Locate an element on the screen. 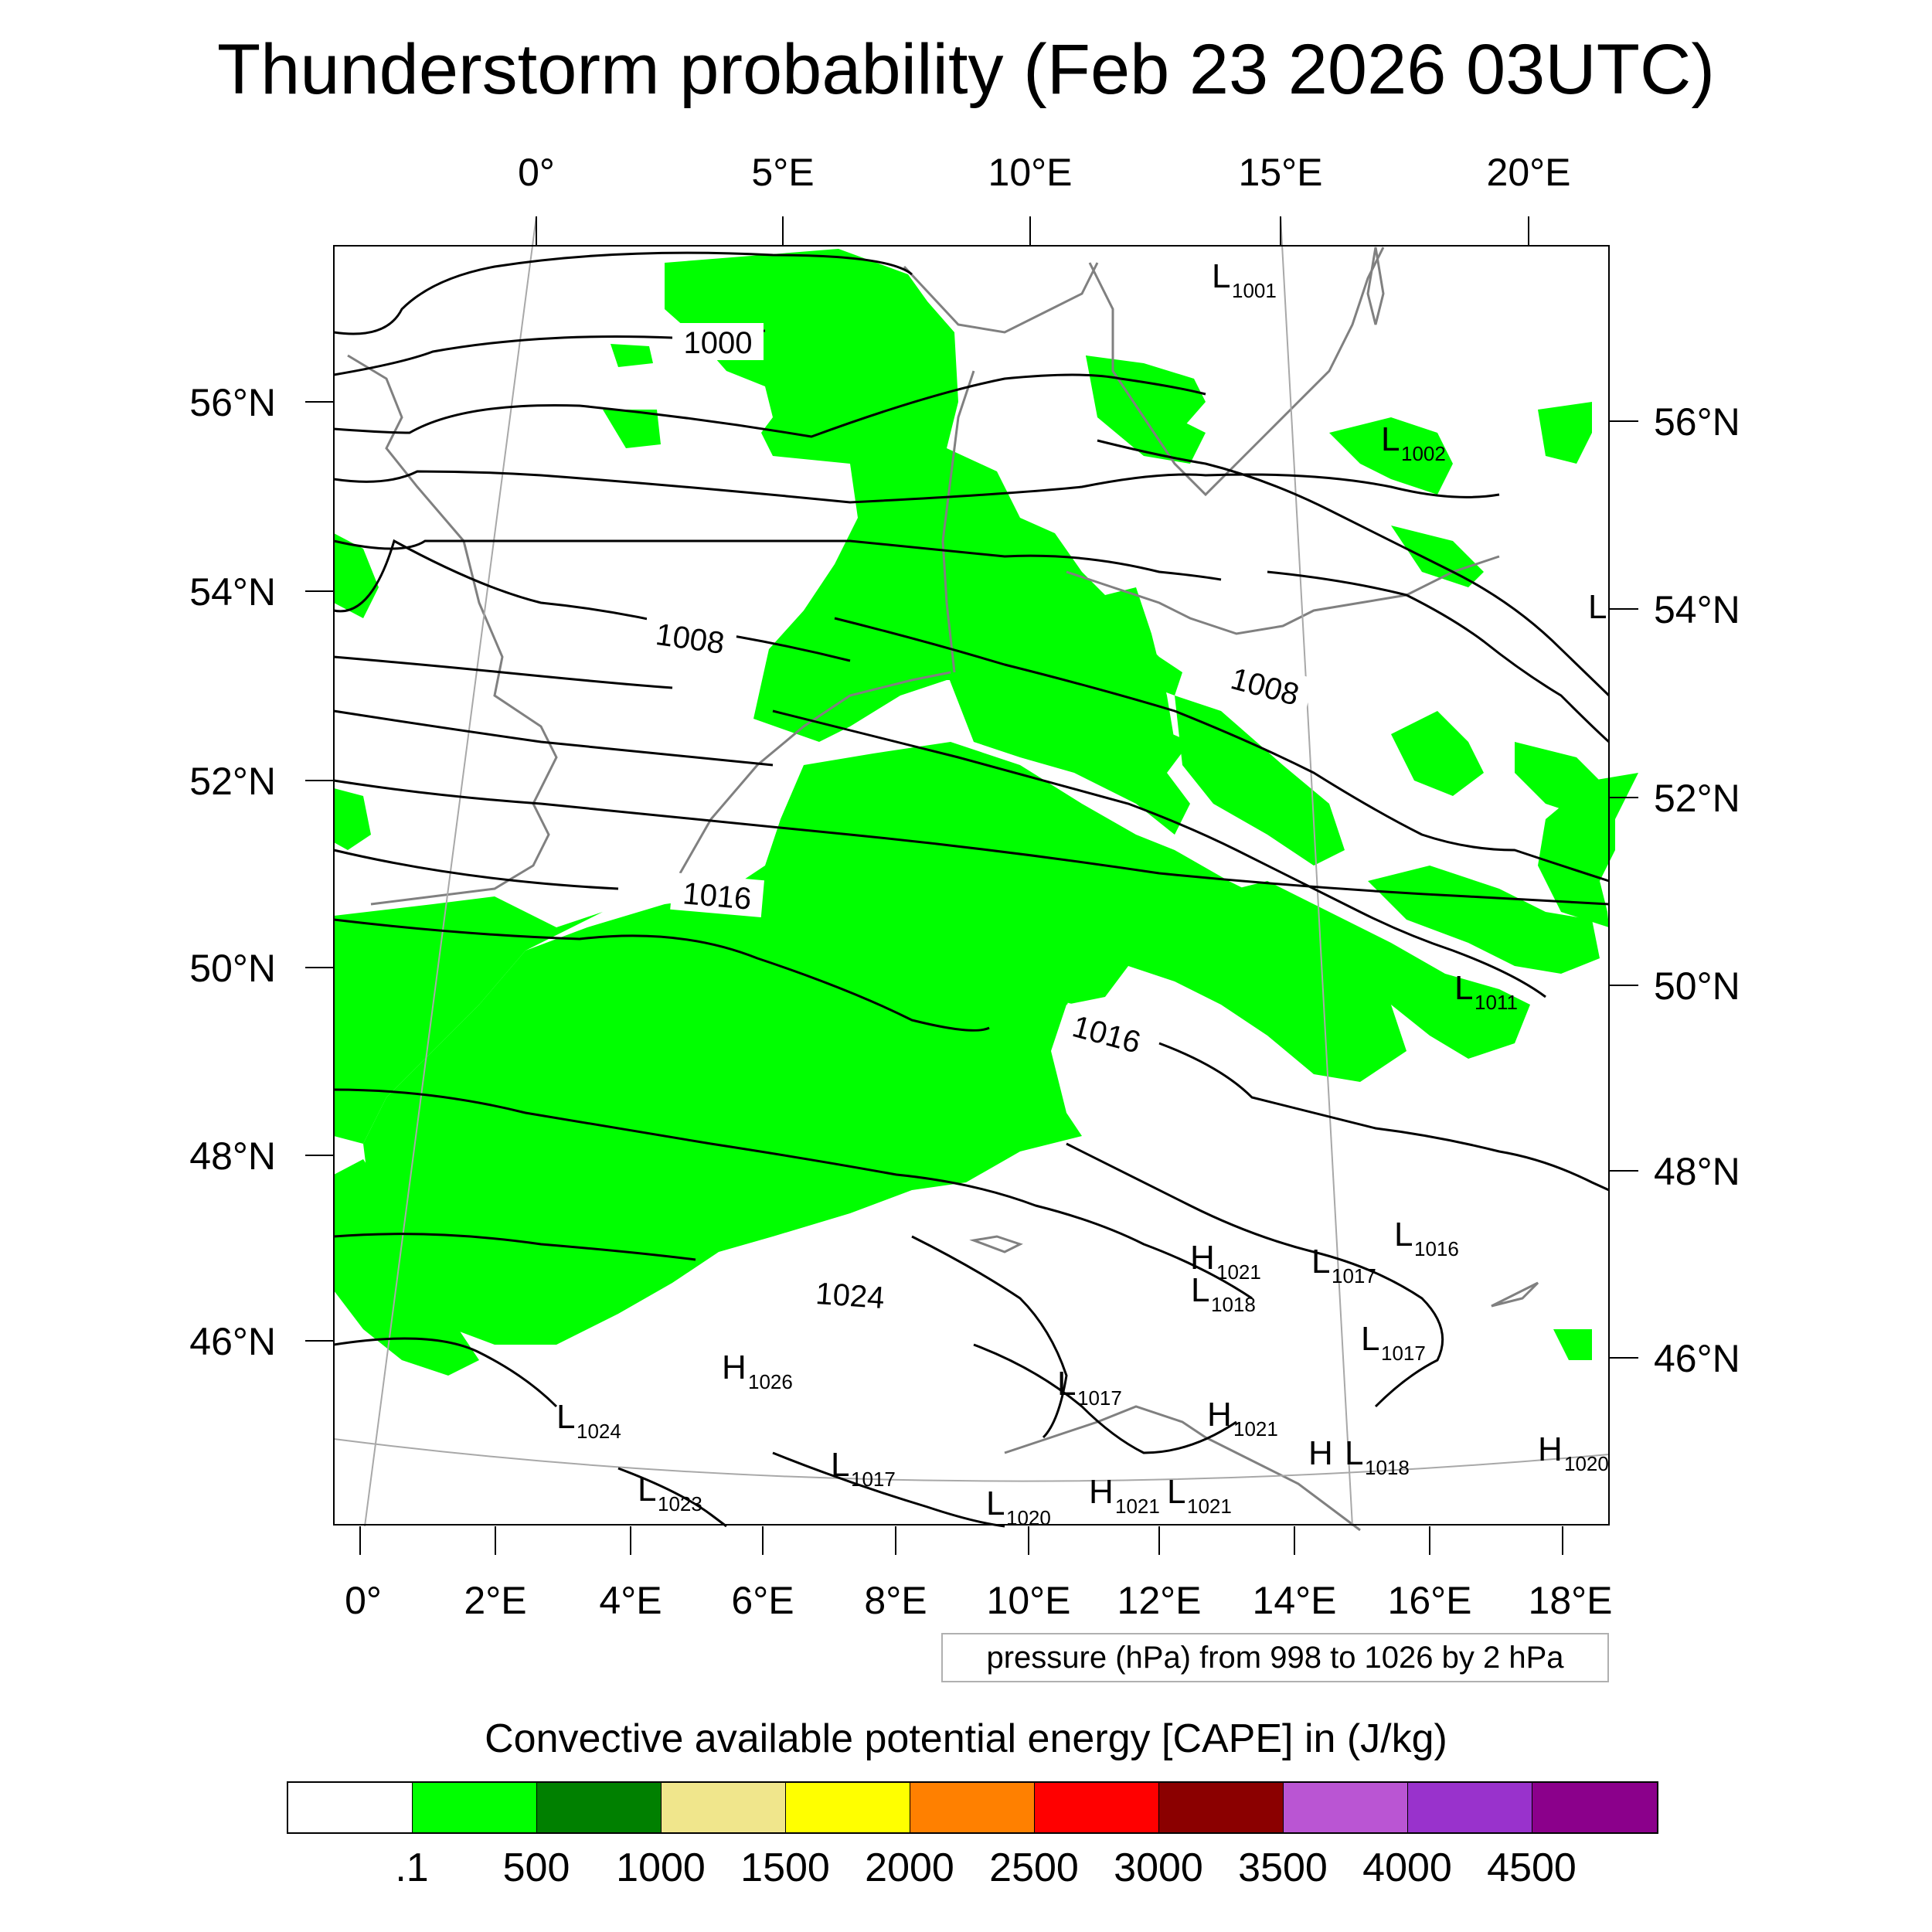  pressure-center: L 1016 is located at coordinates (1426, 1238).